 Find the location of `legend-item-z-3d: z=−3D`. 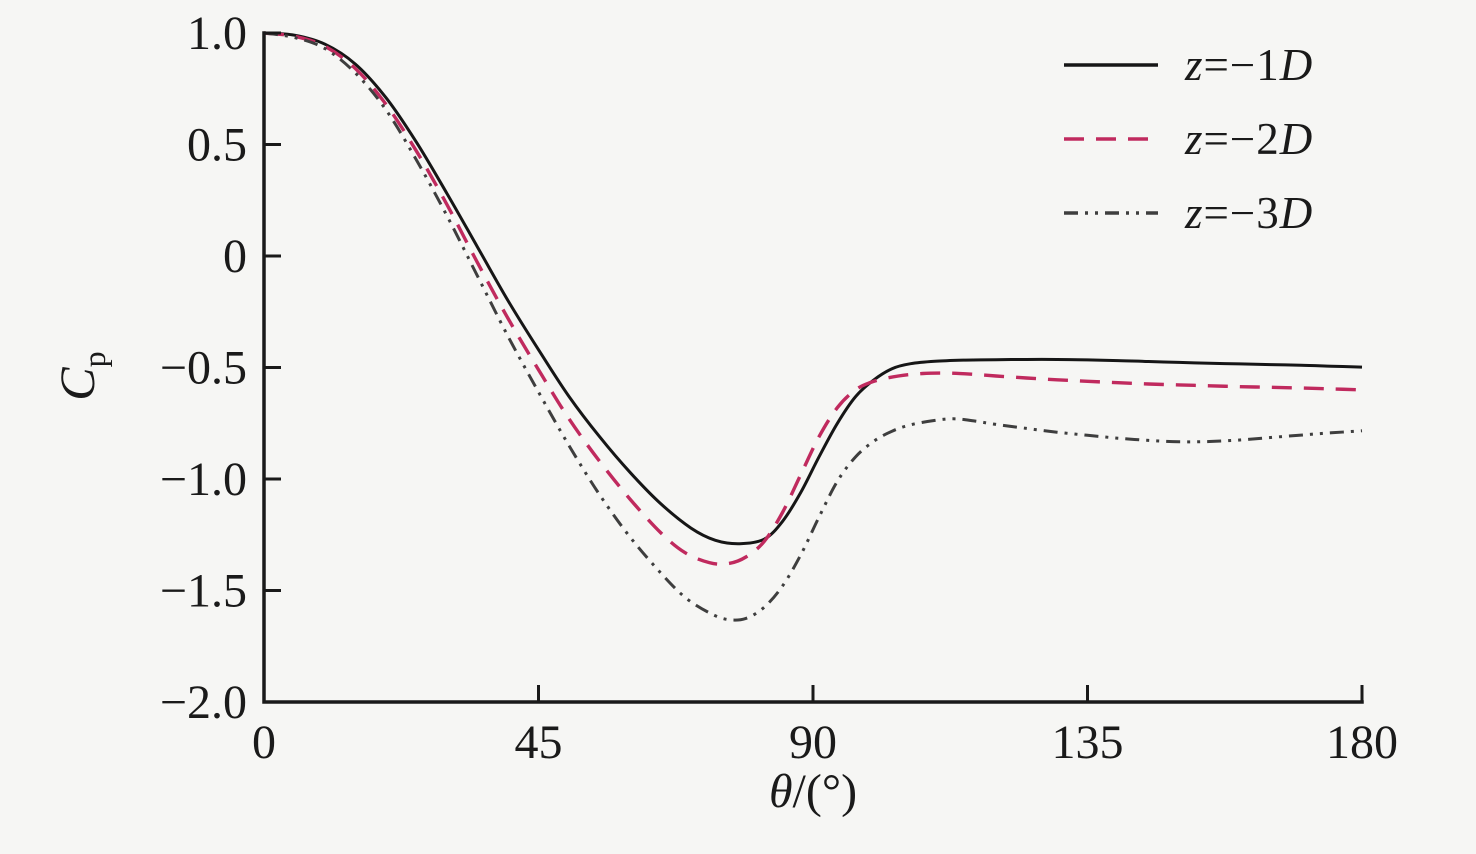

legend-item-z-3d: z=−3D is located at coordinates (1188, 213).